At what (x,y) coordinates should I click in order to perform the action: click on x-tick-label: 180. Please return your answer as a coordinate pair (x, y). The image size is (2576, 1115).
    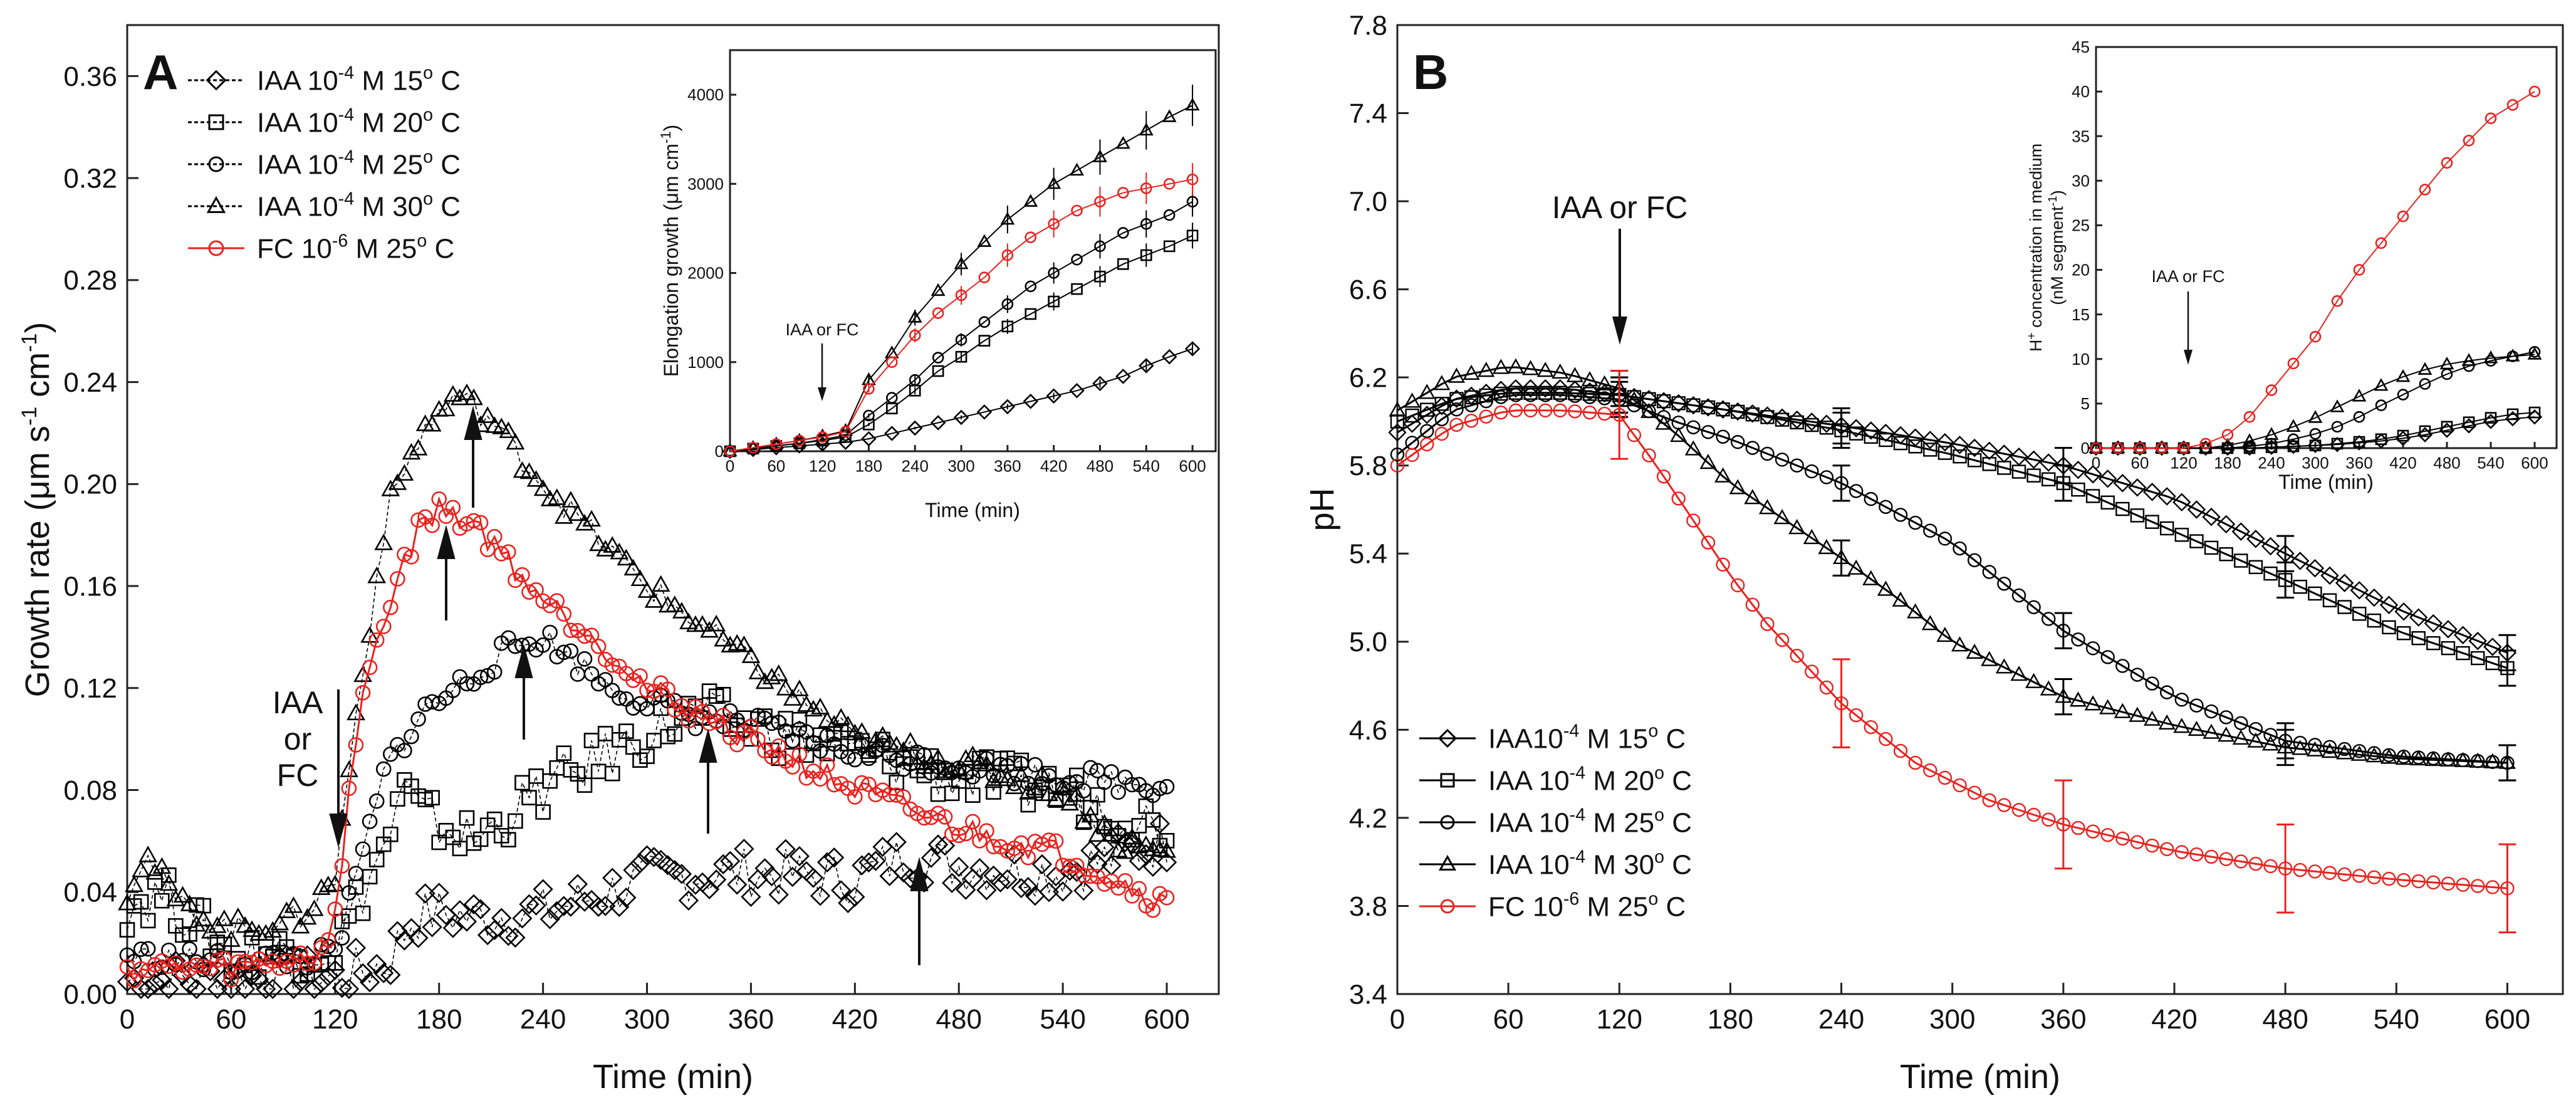
    Looking at the image, I should click on (2227, 463).